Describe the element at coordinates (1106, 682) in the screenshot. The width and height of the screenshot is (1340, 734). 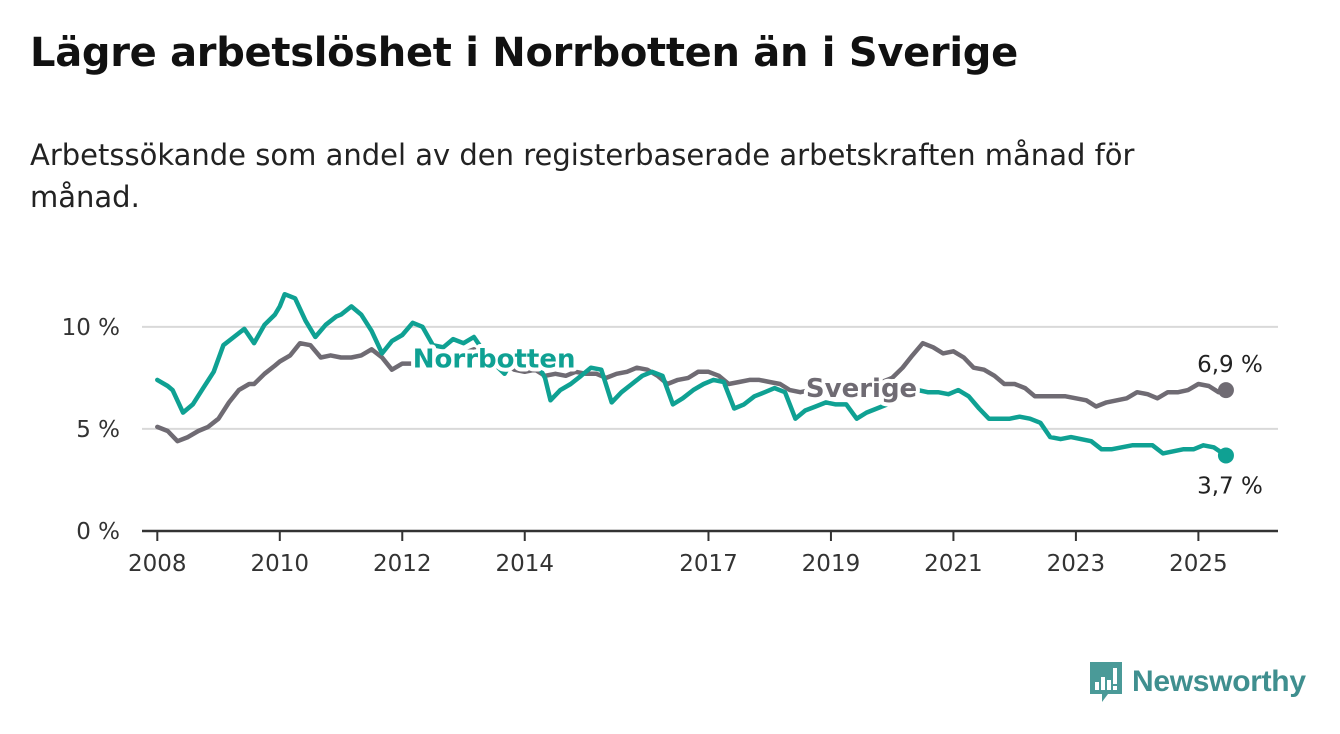
I see `newsworthy-logo-icon` at that location.